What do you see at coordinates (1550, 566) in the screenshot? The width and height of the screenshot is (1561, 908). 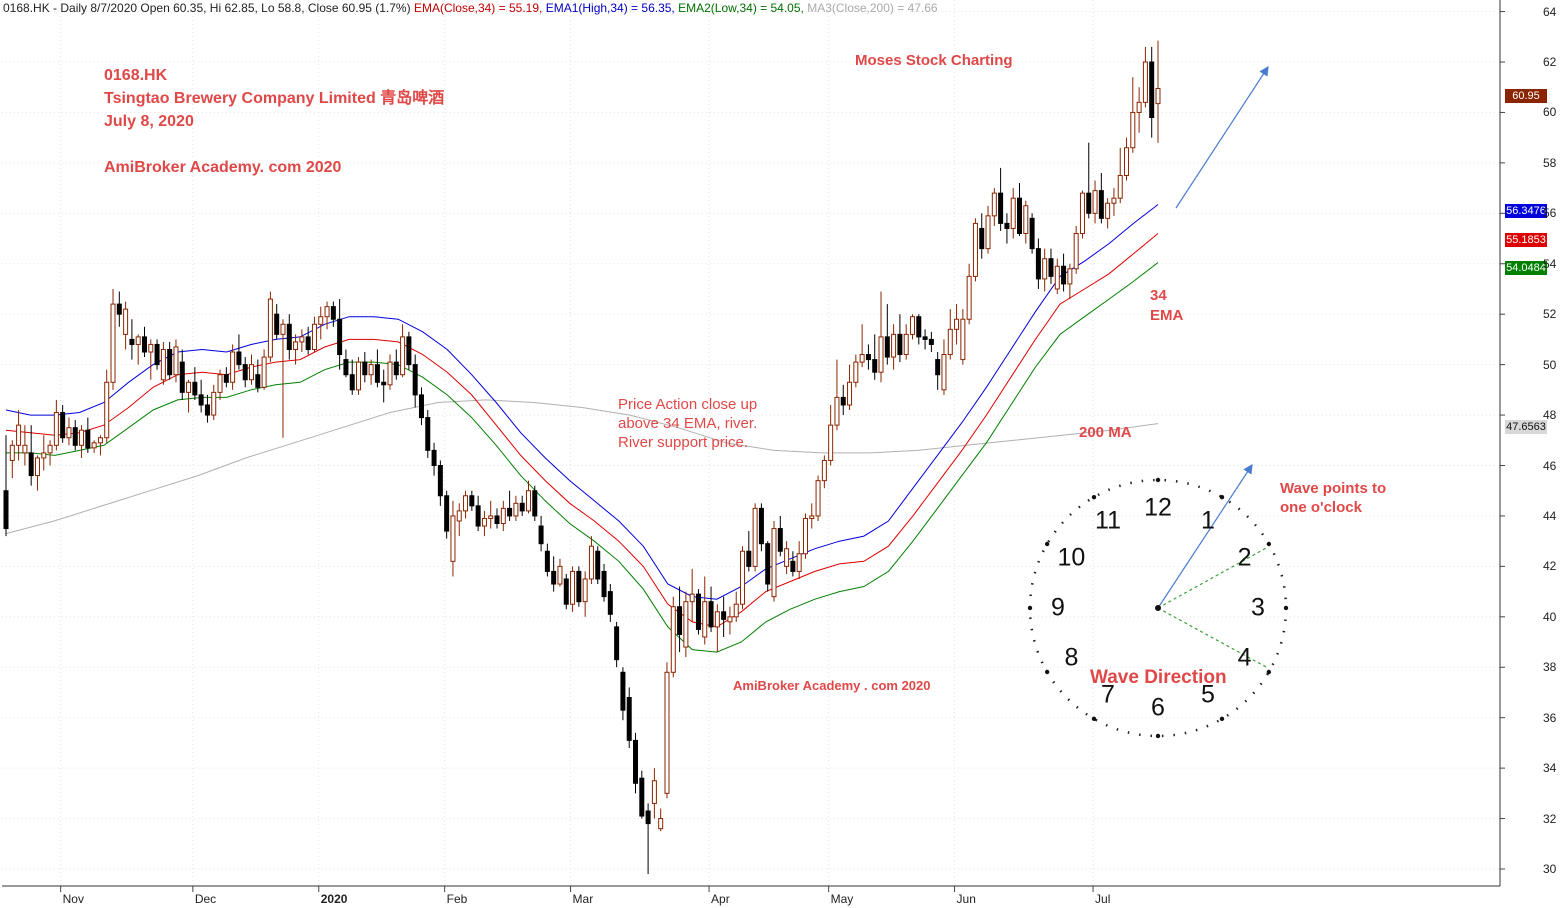 I see `y-tick-label: 42` at bounding box center [1550, 566].